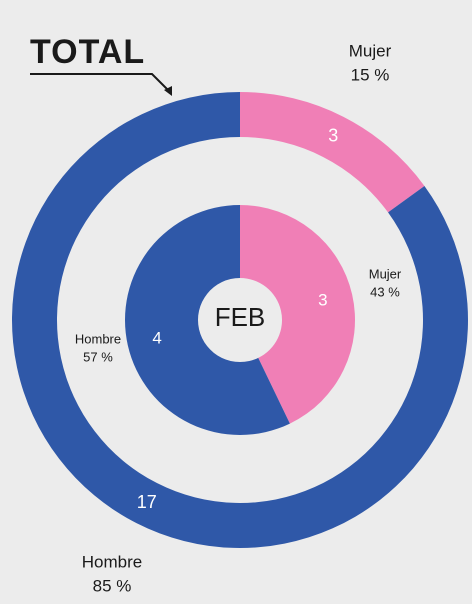 This screenshot has height=604, width=472. I want to click on value-label: 4, so click(156, 337).